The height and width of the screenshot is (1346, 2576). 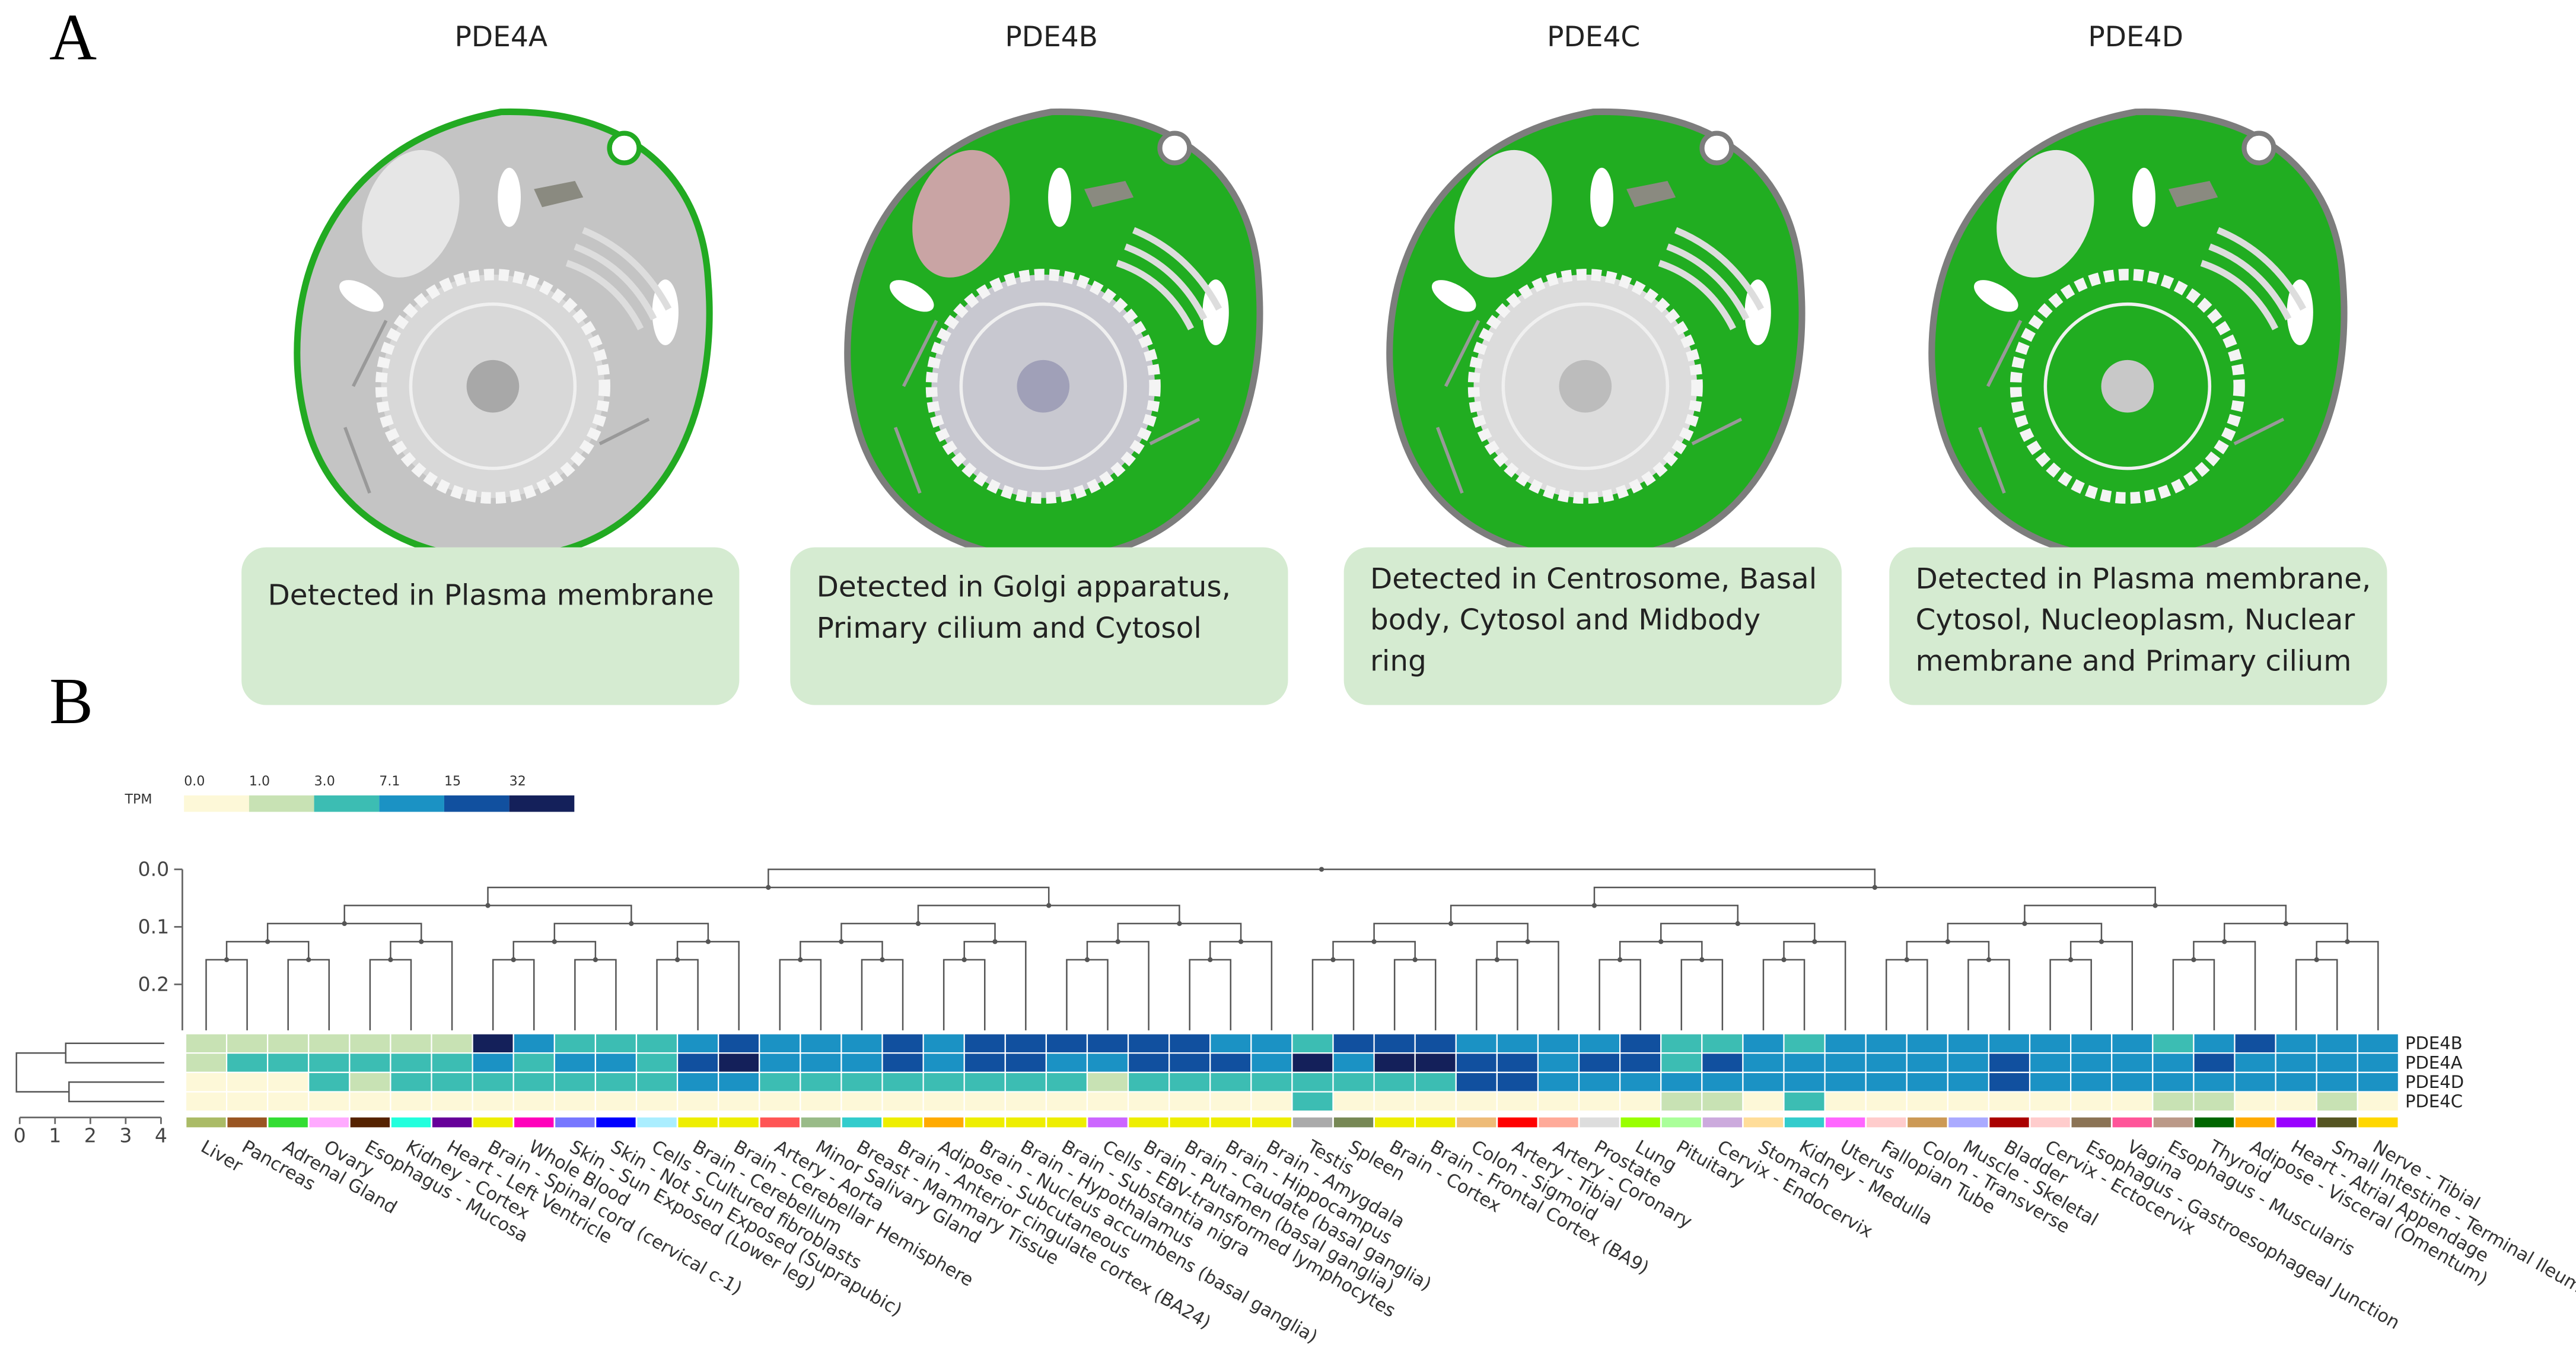 What do you see at coordinates (1593, 37) in the screenshot?
I see `cell-title: PDE4C` at bounding box center [1593, 37].